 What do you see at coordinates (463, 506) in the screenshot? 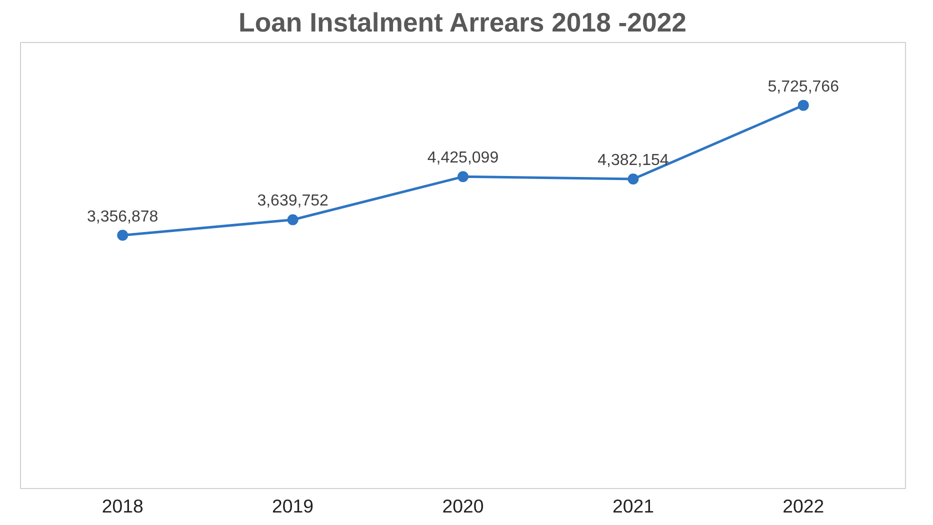
I see `x-tick-label: 2020` at bounding box center [463, 506].